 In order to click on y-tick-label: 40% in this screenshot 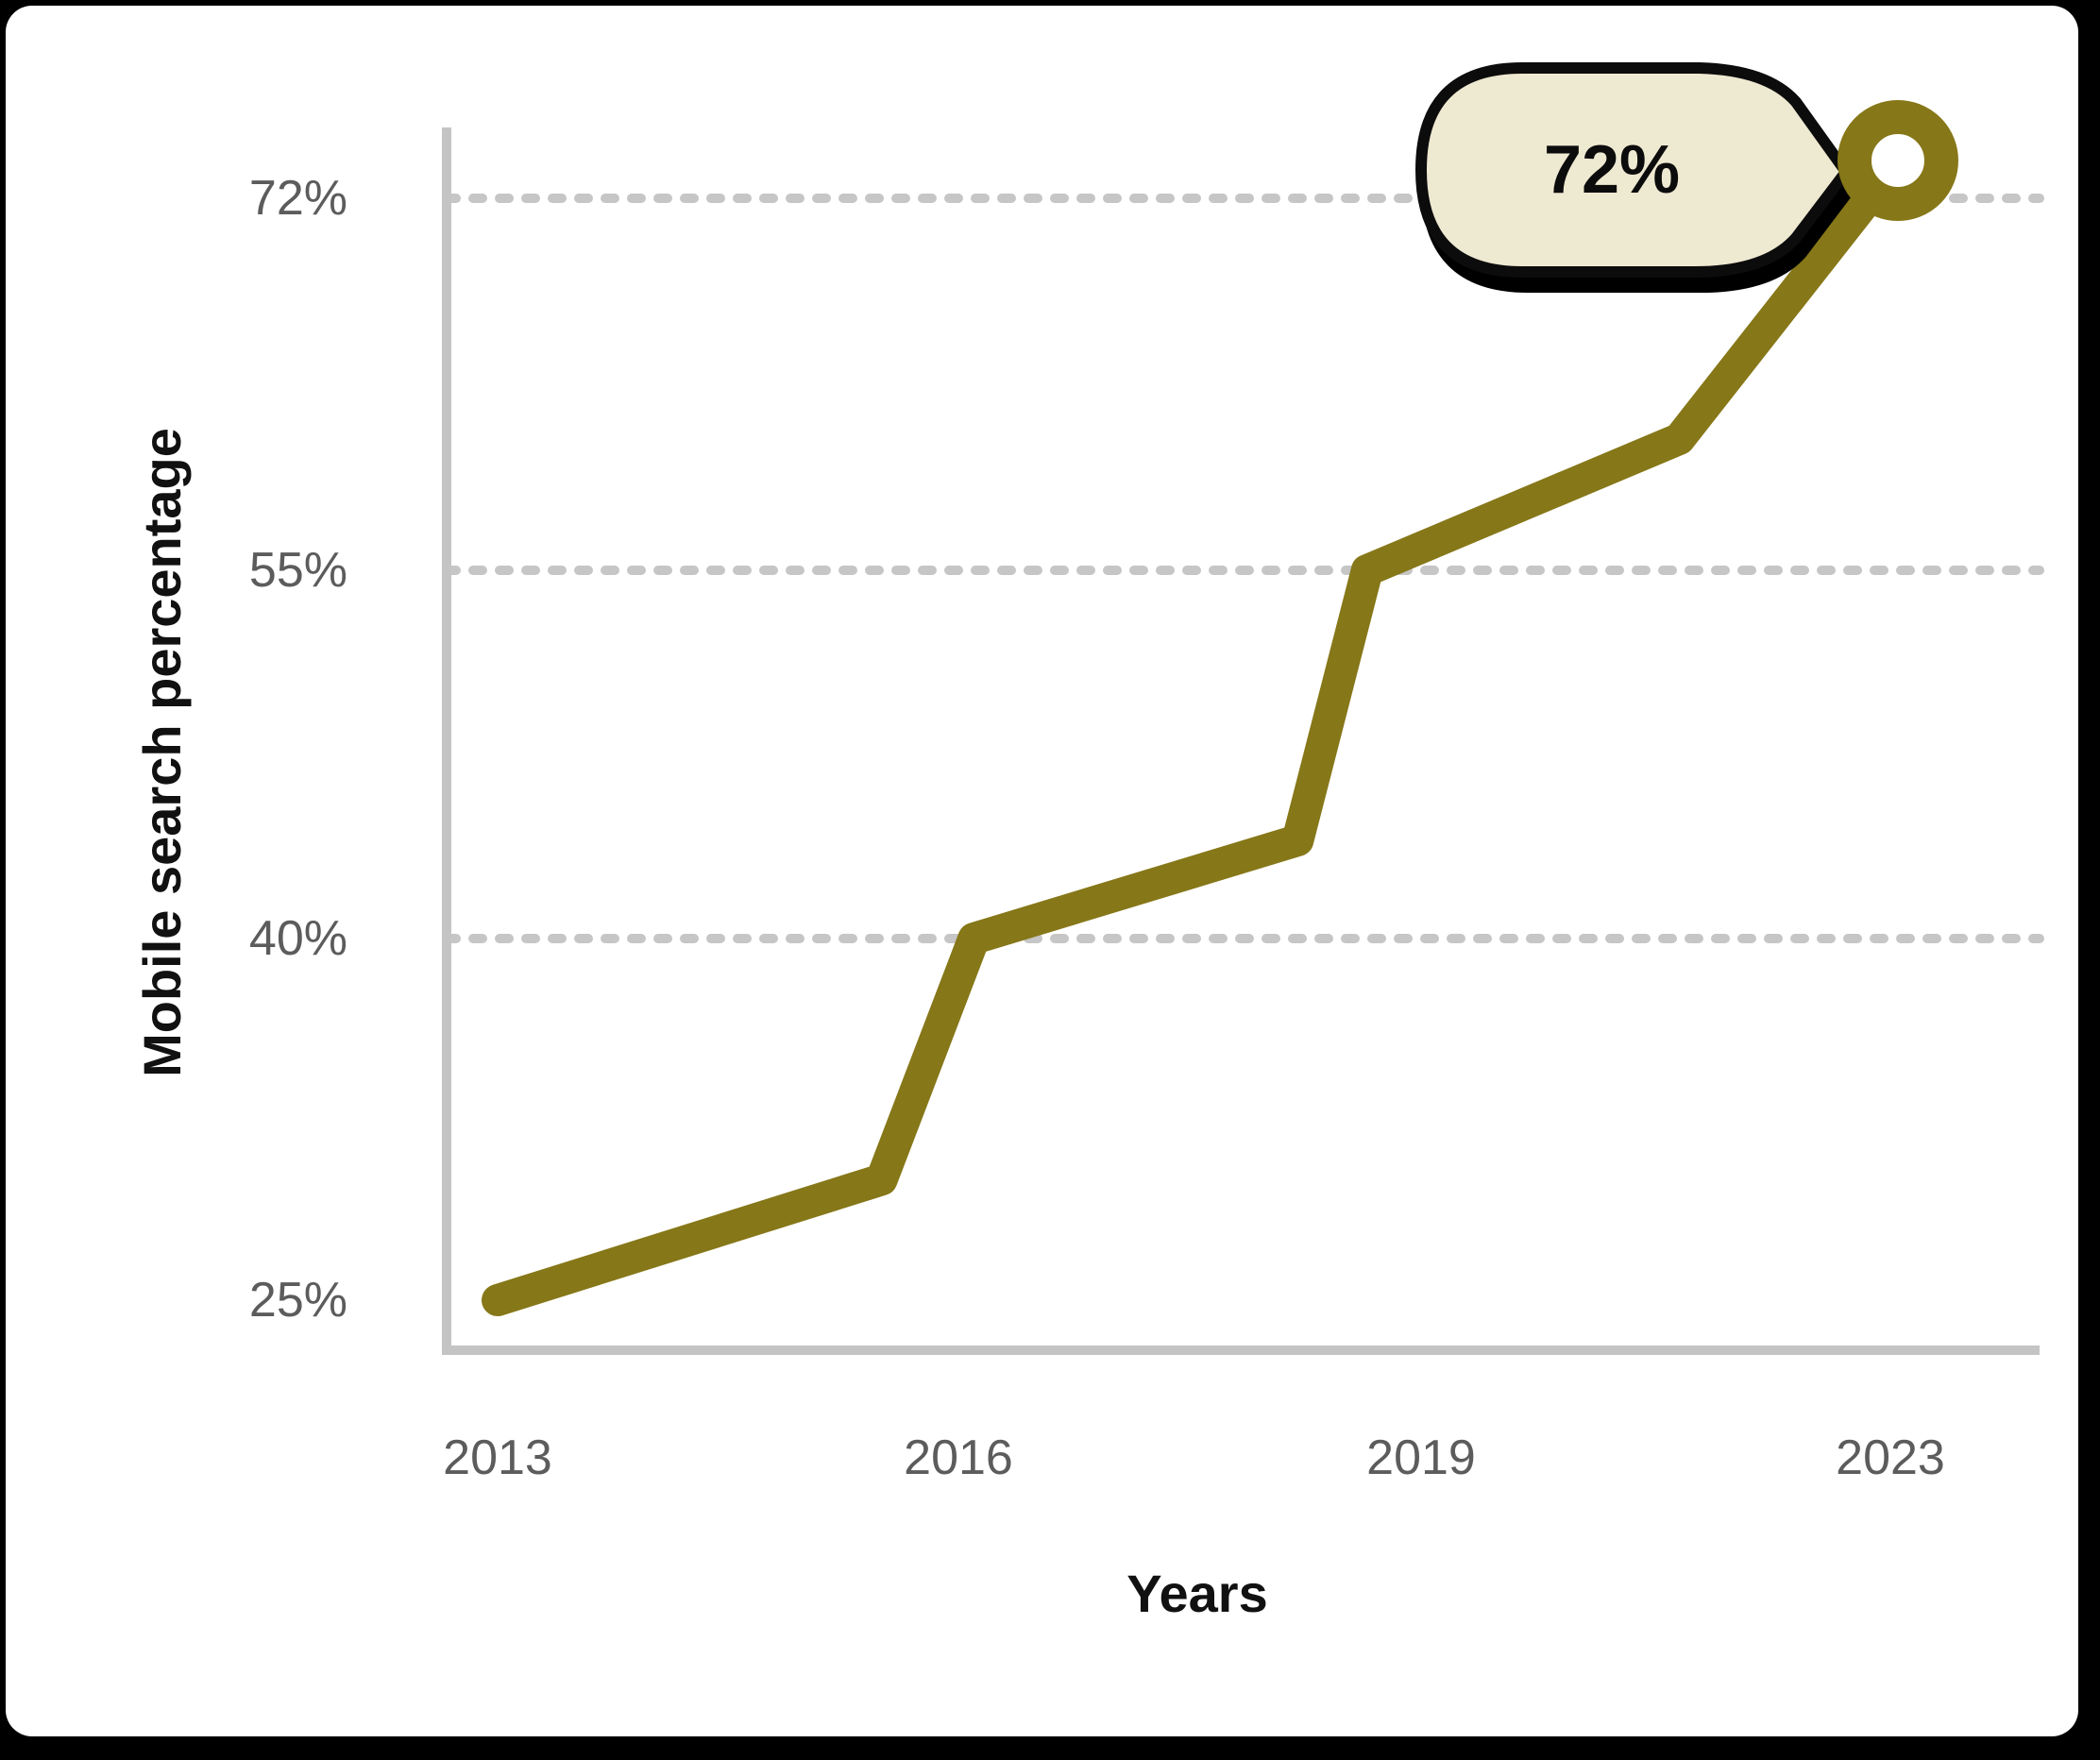, I will do `click(297, 938)`.